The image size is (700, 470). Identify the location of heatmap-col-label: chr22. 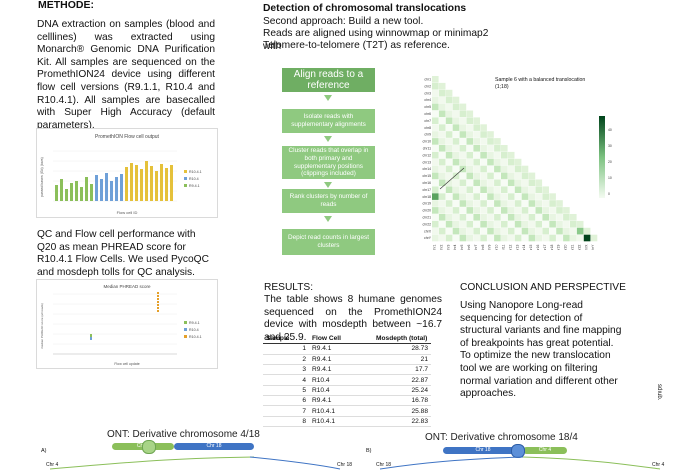
(579, 247).